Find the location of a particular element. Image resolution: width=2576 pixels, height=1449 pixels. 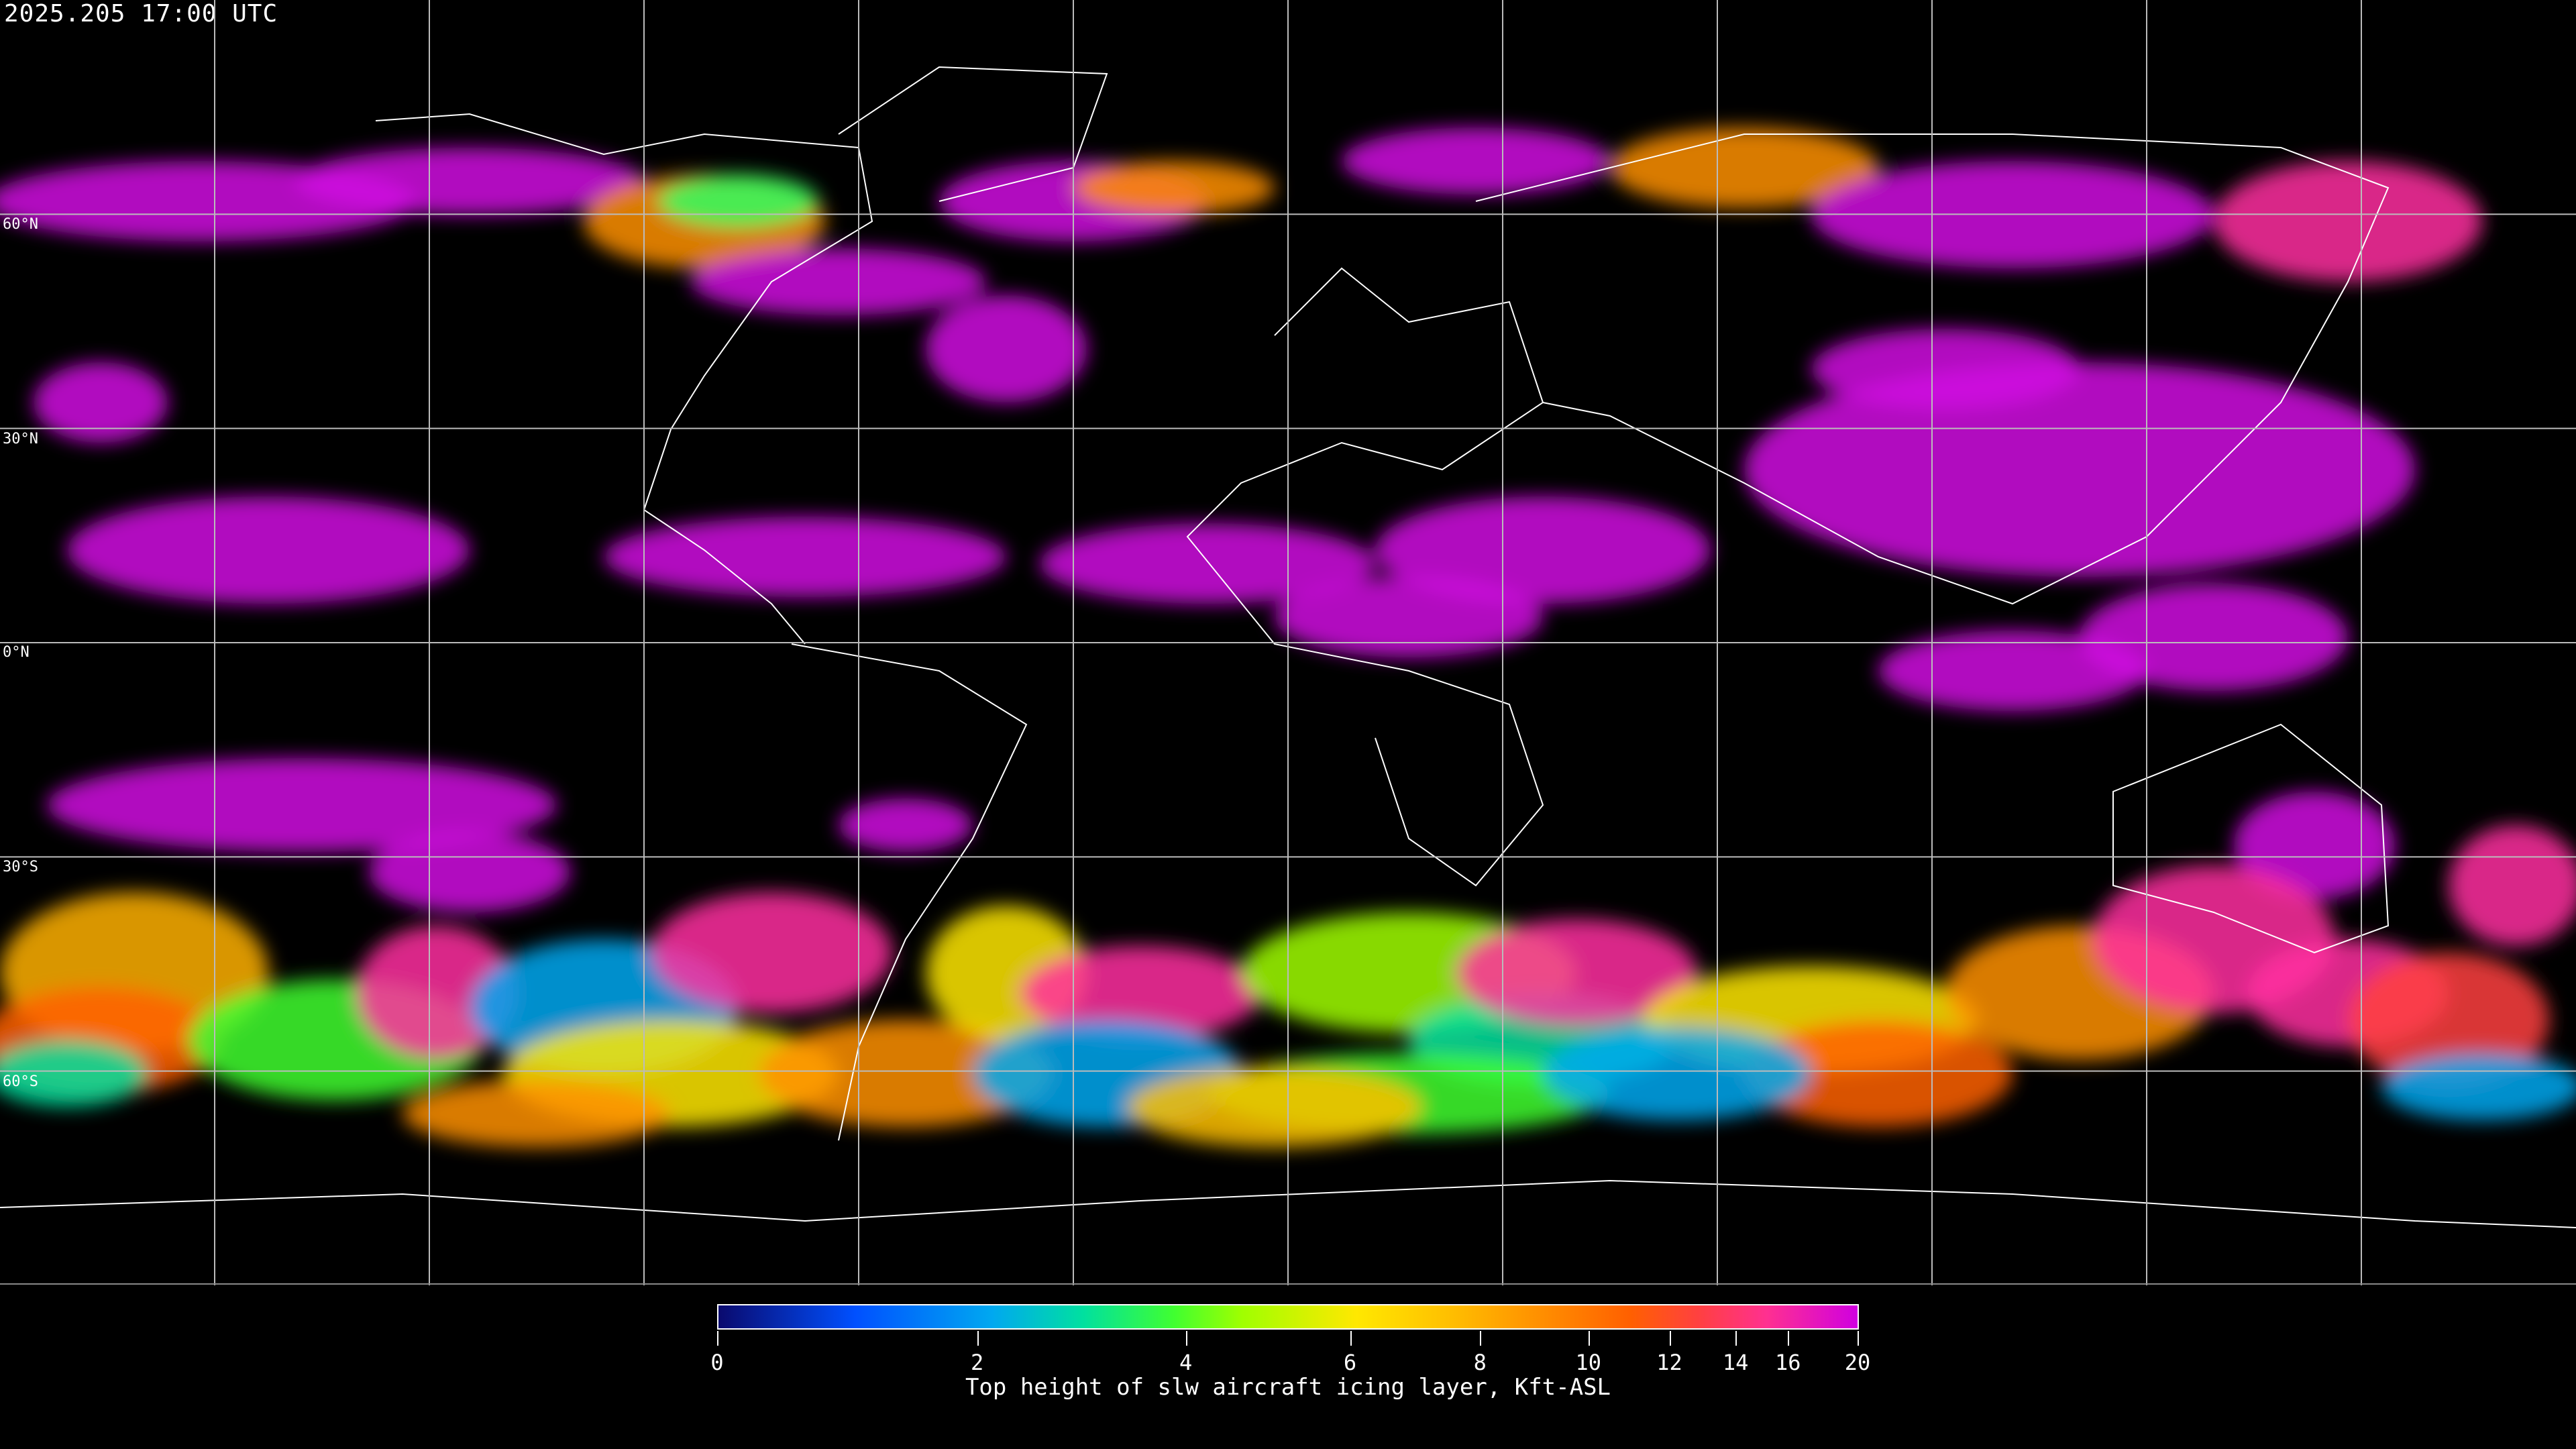

colorbar-tick-label: 2 is located at coordinates (977, 1362).